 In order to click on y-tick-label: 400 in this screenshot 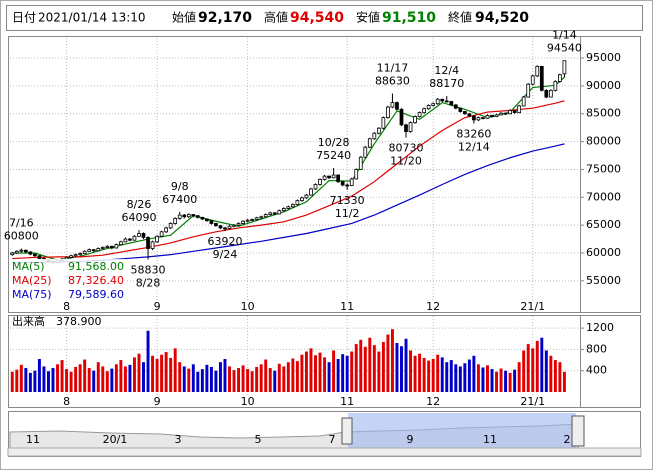, I will do `click(596, 370)`.